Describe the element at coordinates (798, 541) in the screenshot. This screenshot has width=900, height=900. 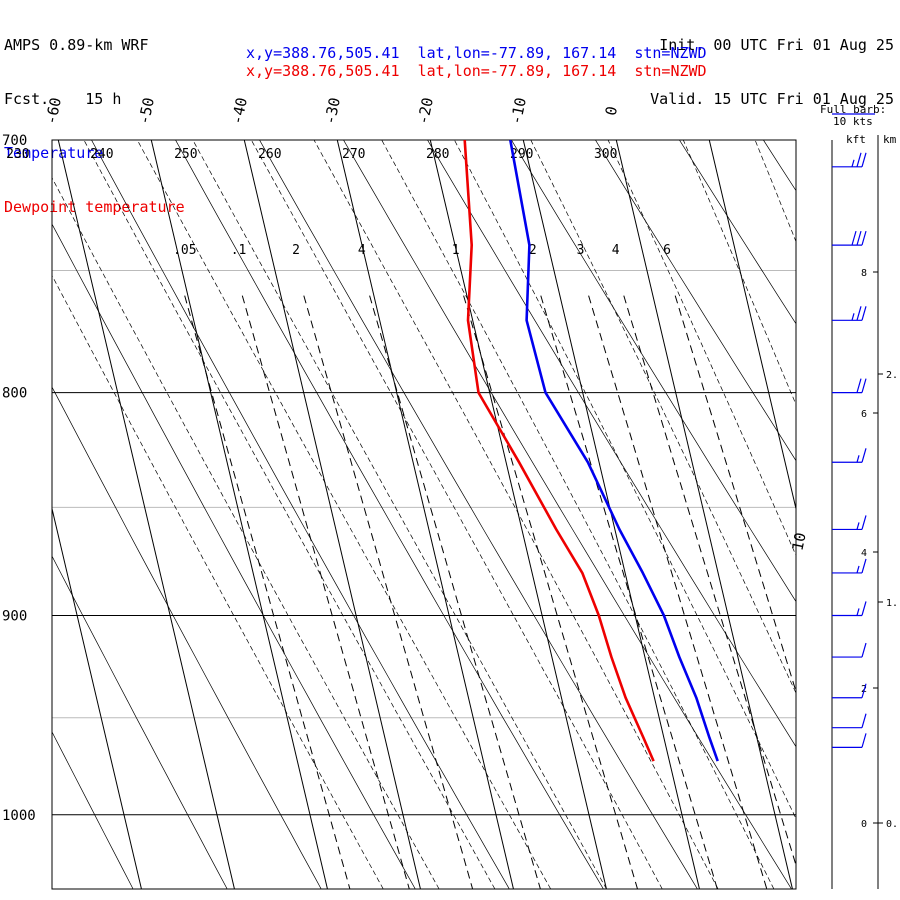
I see `isotherm-label: 10` at that location.